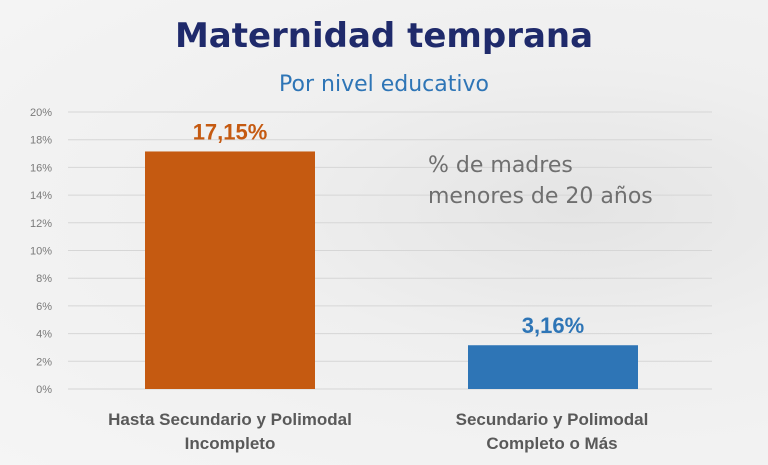 Image resolution: width=768 pixels, height=465 pixels. What do you see at coordinates (41, 196) in the screenshot?
I see `y-tick-label: 14%` at bounding box center [41, 196].